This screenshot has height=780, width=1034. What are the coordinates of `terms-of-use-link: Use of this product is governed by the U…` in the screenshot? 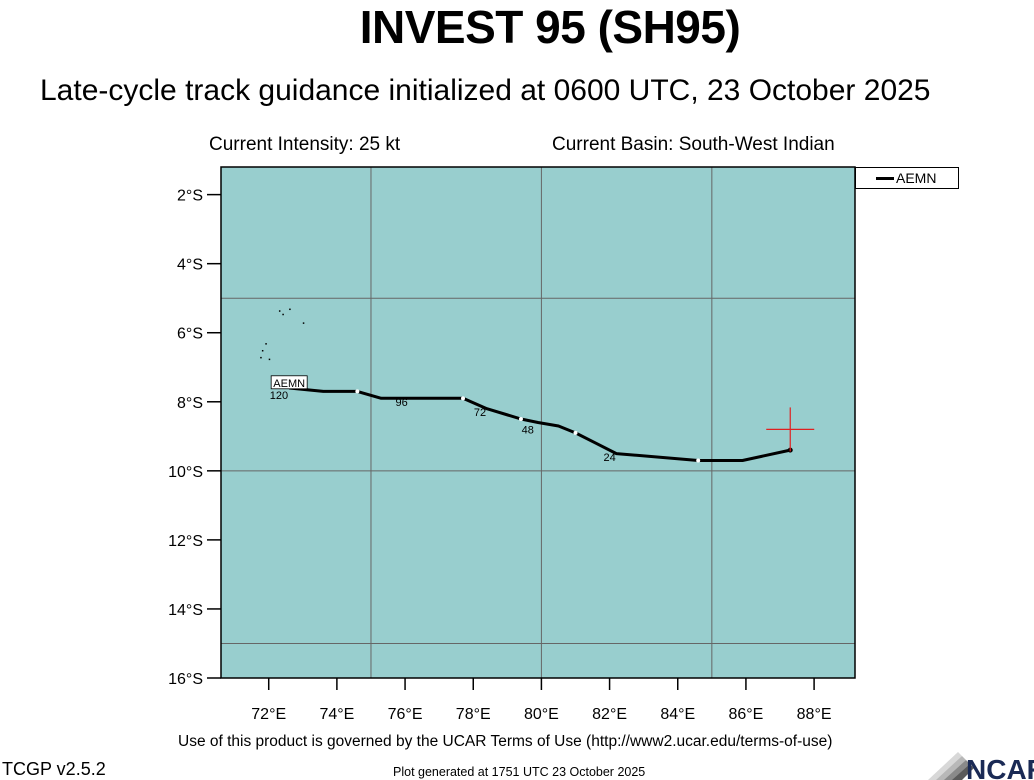 It's located at (505, 741).